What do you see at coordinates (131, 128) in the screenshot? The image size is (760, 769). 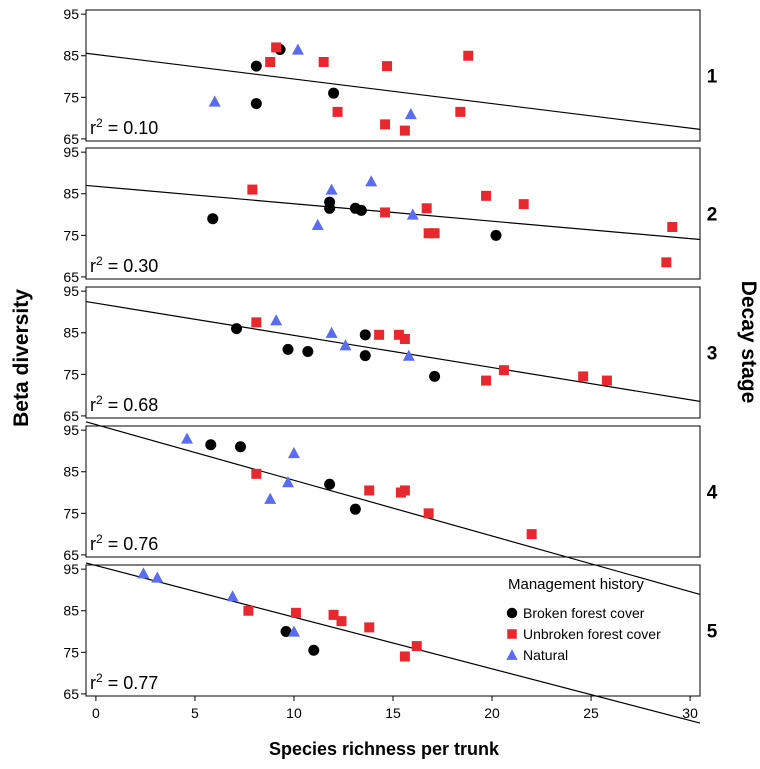 I see `r-squared-value: = 0.10` at bounding box center [131, 128].